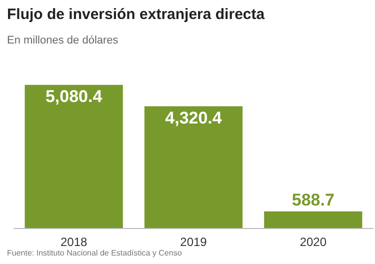 The width and height of the screenshot is (375, 264). I want to click on x-tick-label: 2020, so click(313, 242).